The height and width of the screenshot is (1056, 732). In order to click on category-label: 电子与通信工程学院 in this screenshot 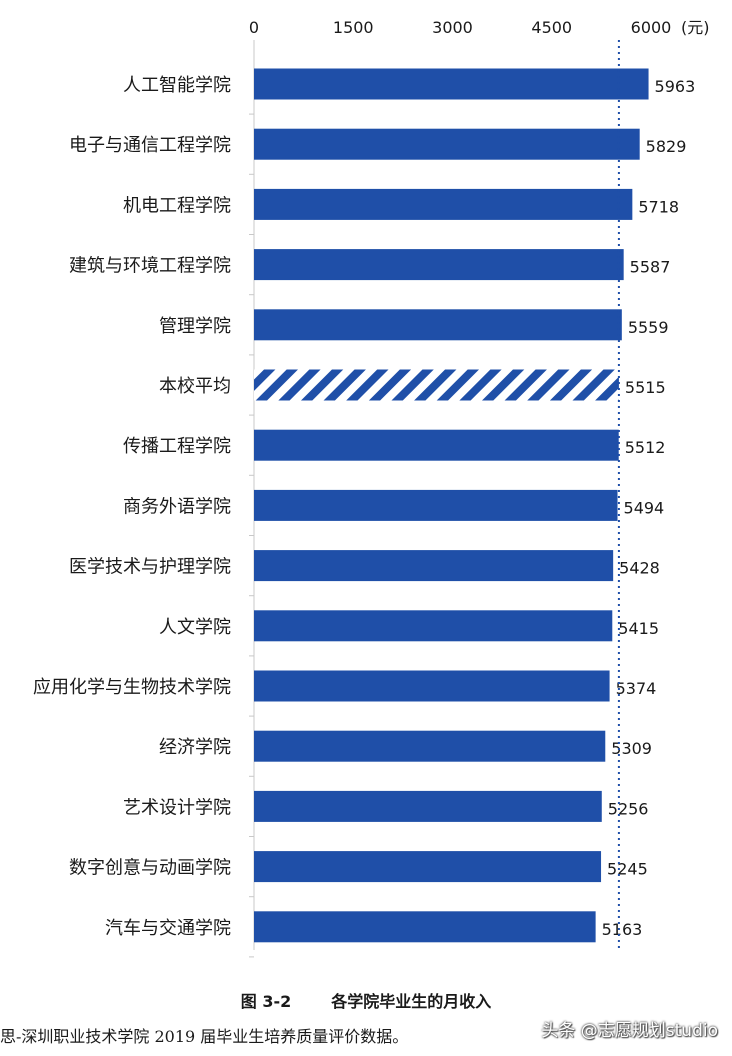, I will do `click(150, 145)`.